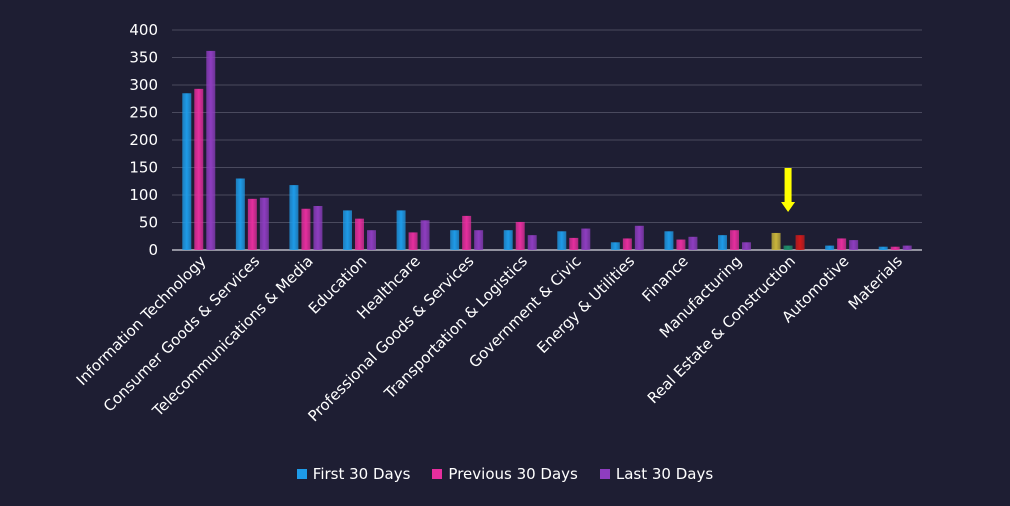 The height and width of the screenshot is (506, 1010). Describe the element at coordinates (664, 278) in the screenshot. I see `x-tick-label: Finance` at that location.